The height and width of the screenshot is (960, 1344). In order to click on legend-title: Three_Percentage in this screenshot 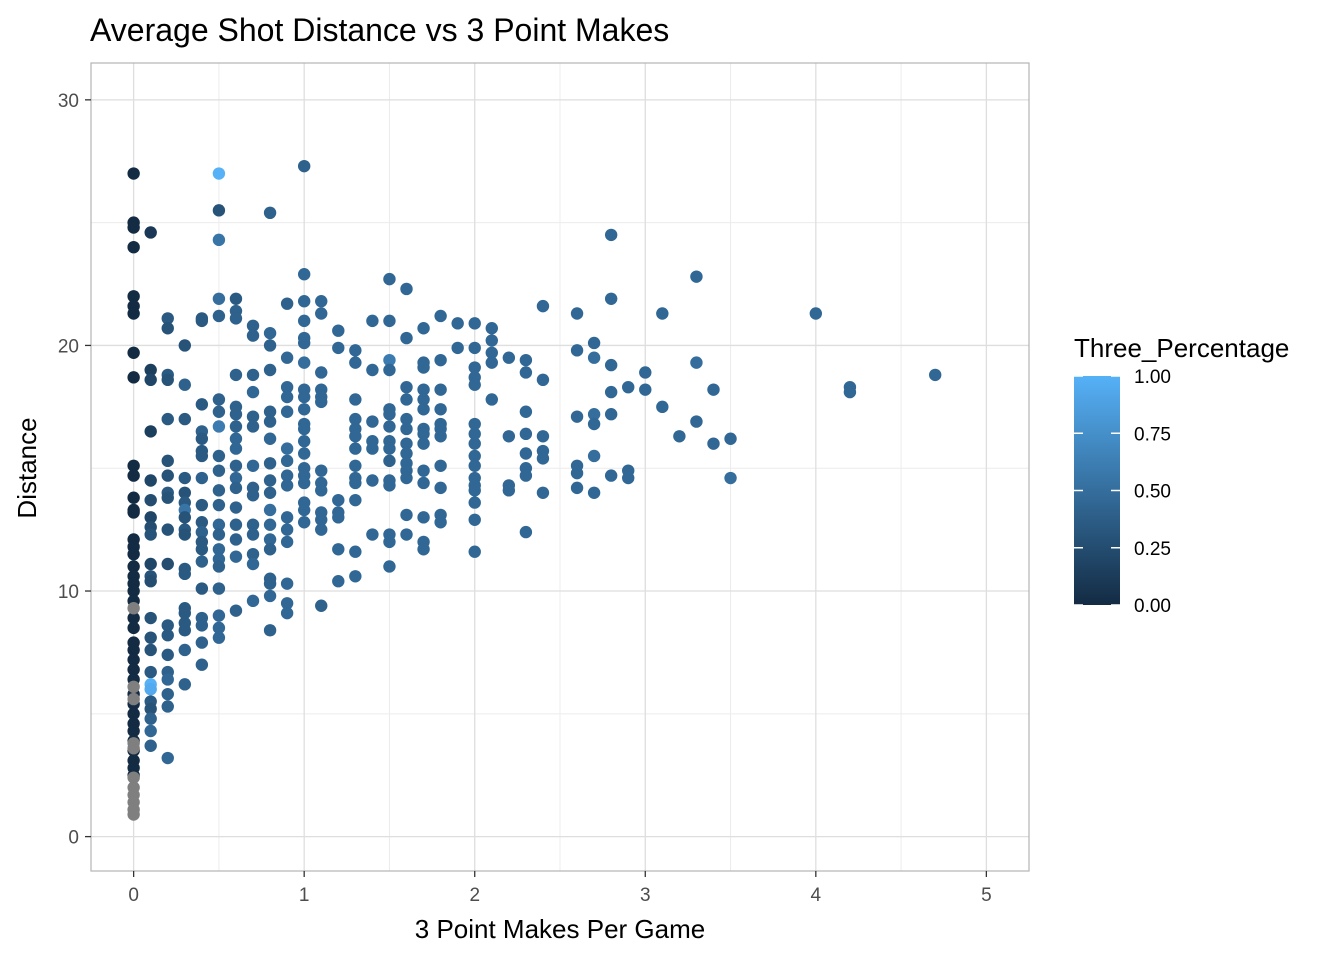, I will do `click(1181, 348)`.